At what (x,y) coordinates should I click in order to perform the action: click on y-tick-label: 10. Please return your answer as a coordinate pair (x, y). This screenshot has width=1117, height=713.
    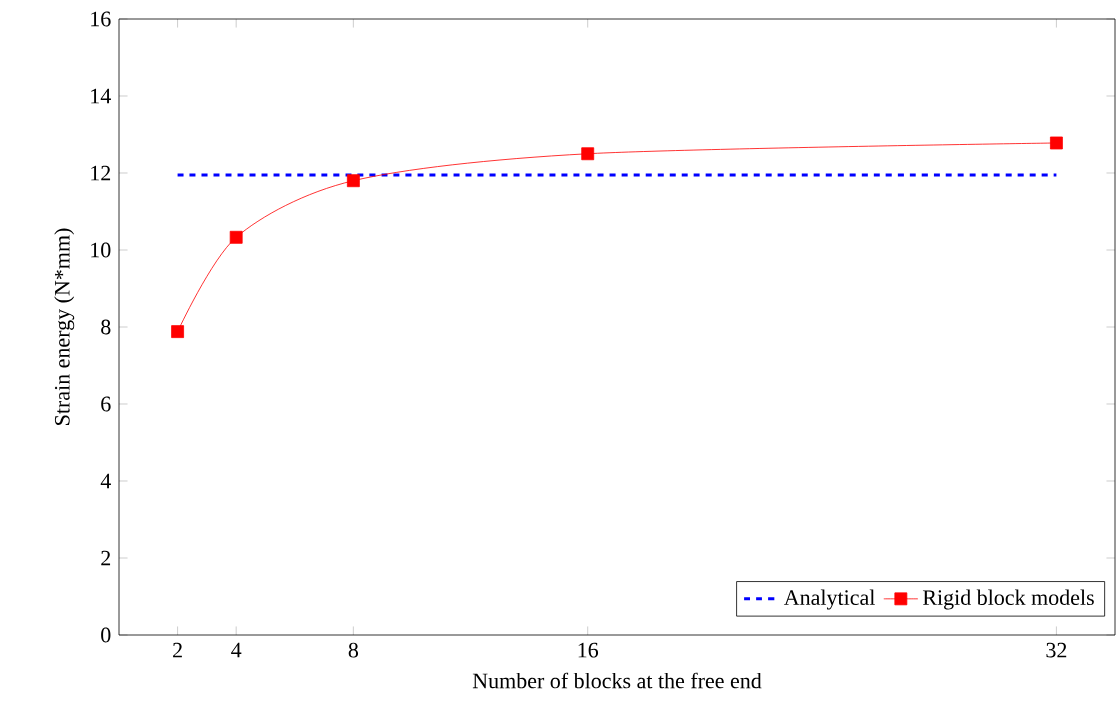
    Looking at the image, I should click on (101, 250).